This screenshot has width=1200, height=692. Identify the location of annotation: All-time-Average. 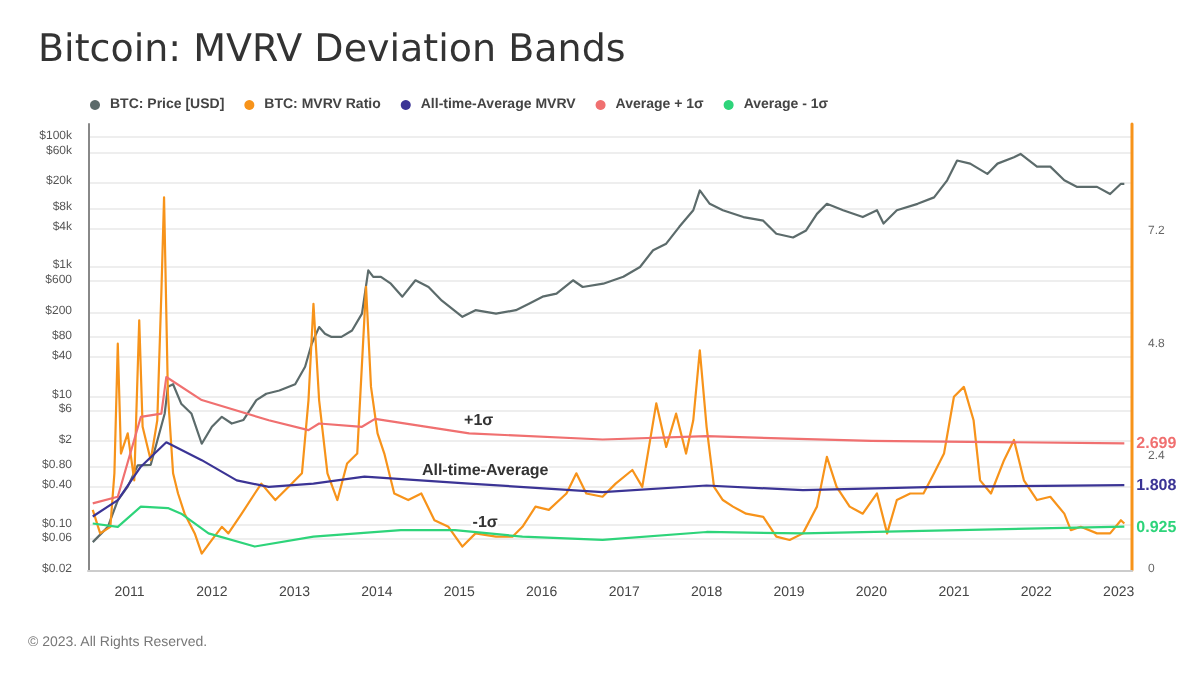
(485, 469).